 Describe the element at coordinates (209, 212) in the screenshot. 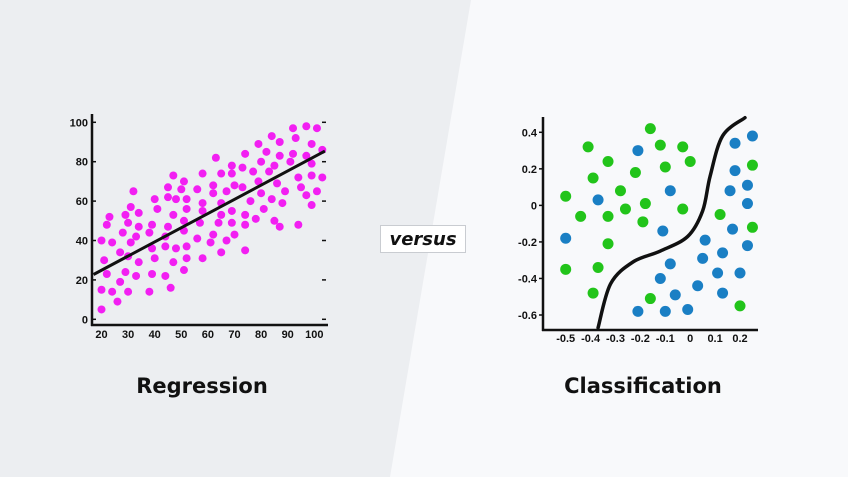

I see `regression-line` at that location.